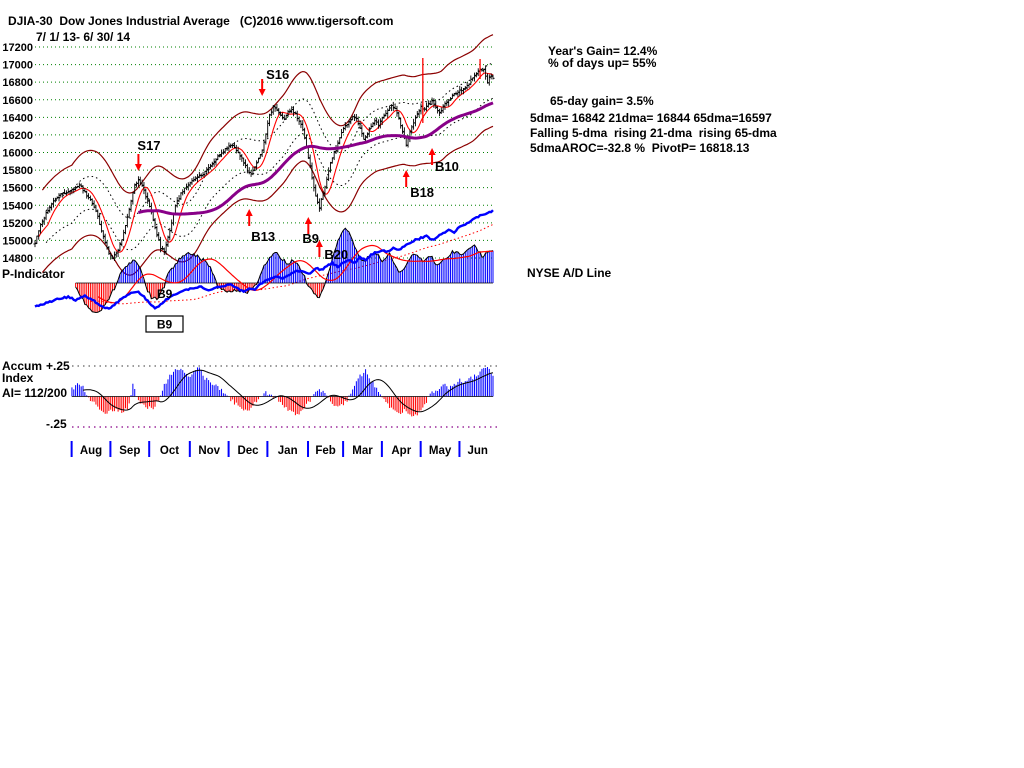  I want to click on accum-label: Accum, so click(22, 366).